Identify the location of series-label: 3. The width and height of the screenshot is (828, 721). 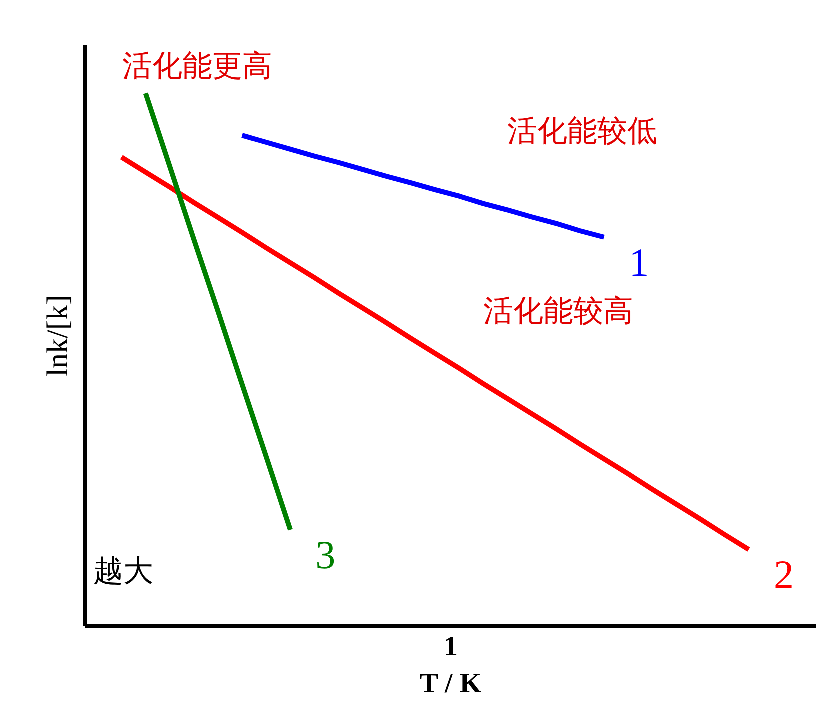
(326, 555).